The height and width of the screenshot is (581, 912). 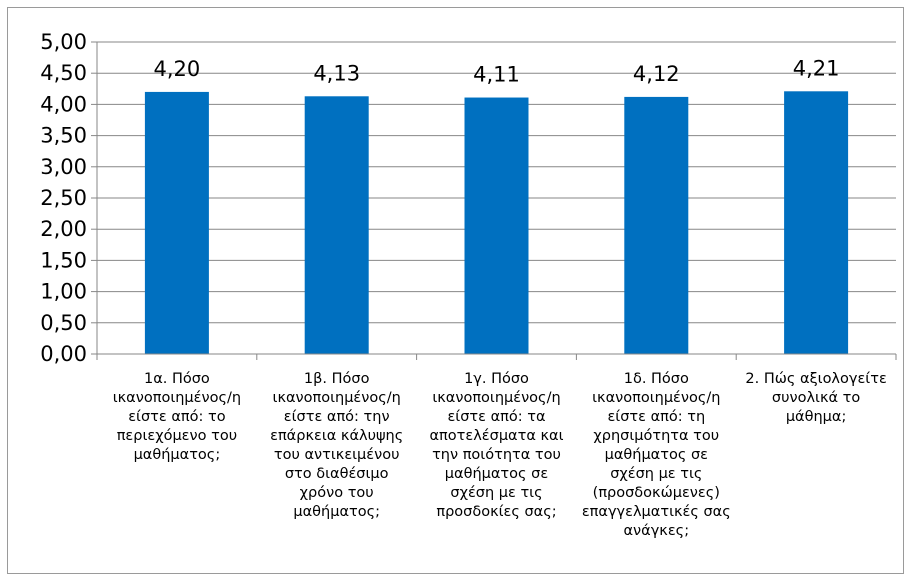 What do you see at coordinates (63, 136) in the screenshot?
I see `y-tick-label: 3,50` at bounding box center [63, 136].